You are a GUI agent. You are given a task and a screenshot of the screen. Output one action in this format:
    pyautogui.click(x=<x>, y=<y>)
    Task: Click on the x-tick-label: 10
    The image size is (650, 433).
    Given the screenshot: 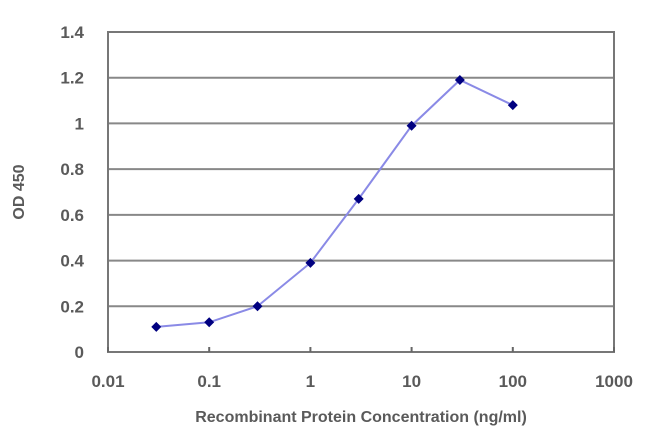 What is the action you would take?
    pyautogui.click(x=411, y=381)
    